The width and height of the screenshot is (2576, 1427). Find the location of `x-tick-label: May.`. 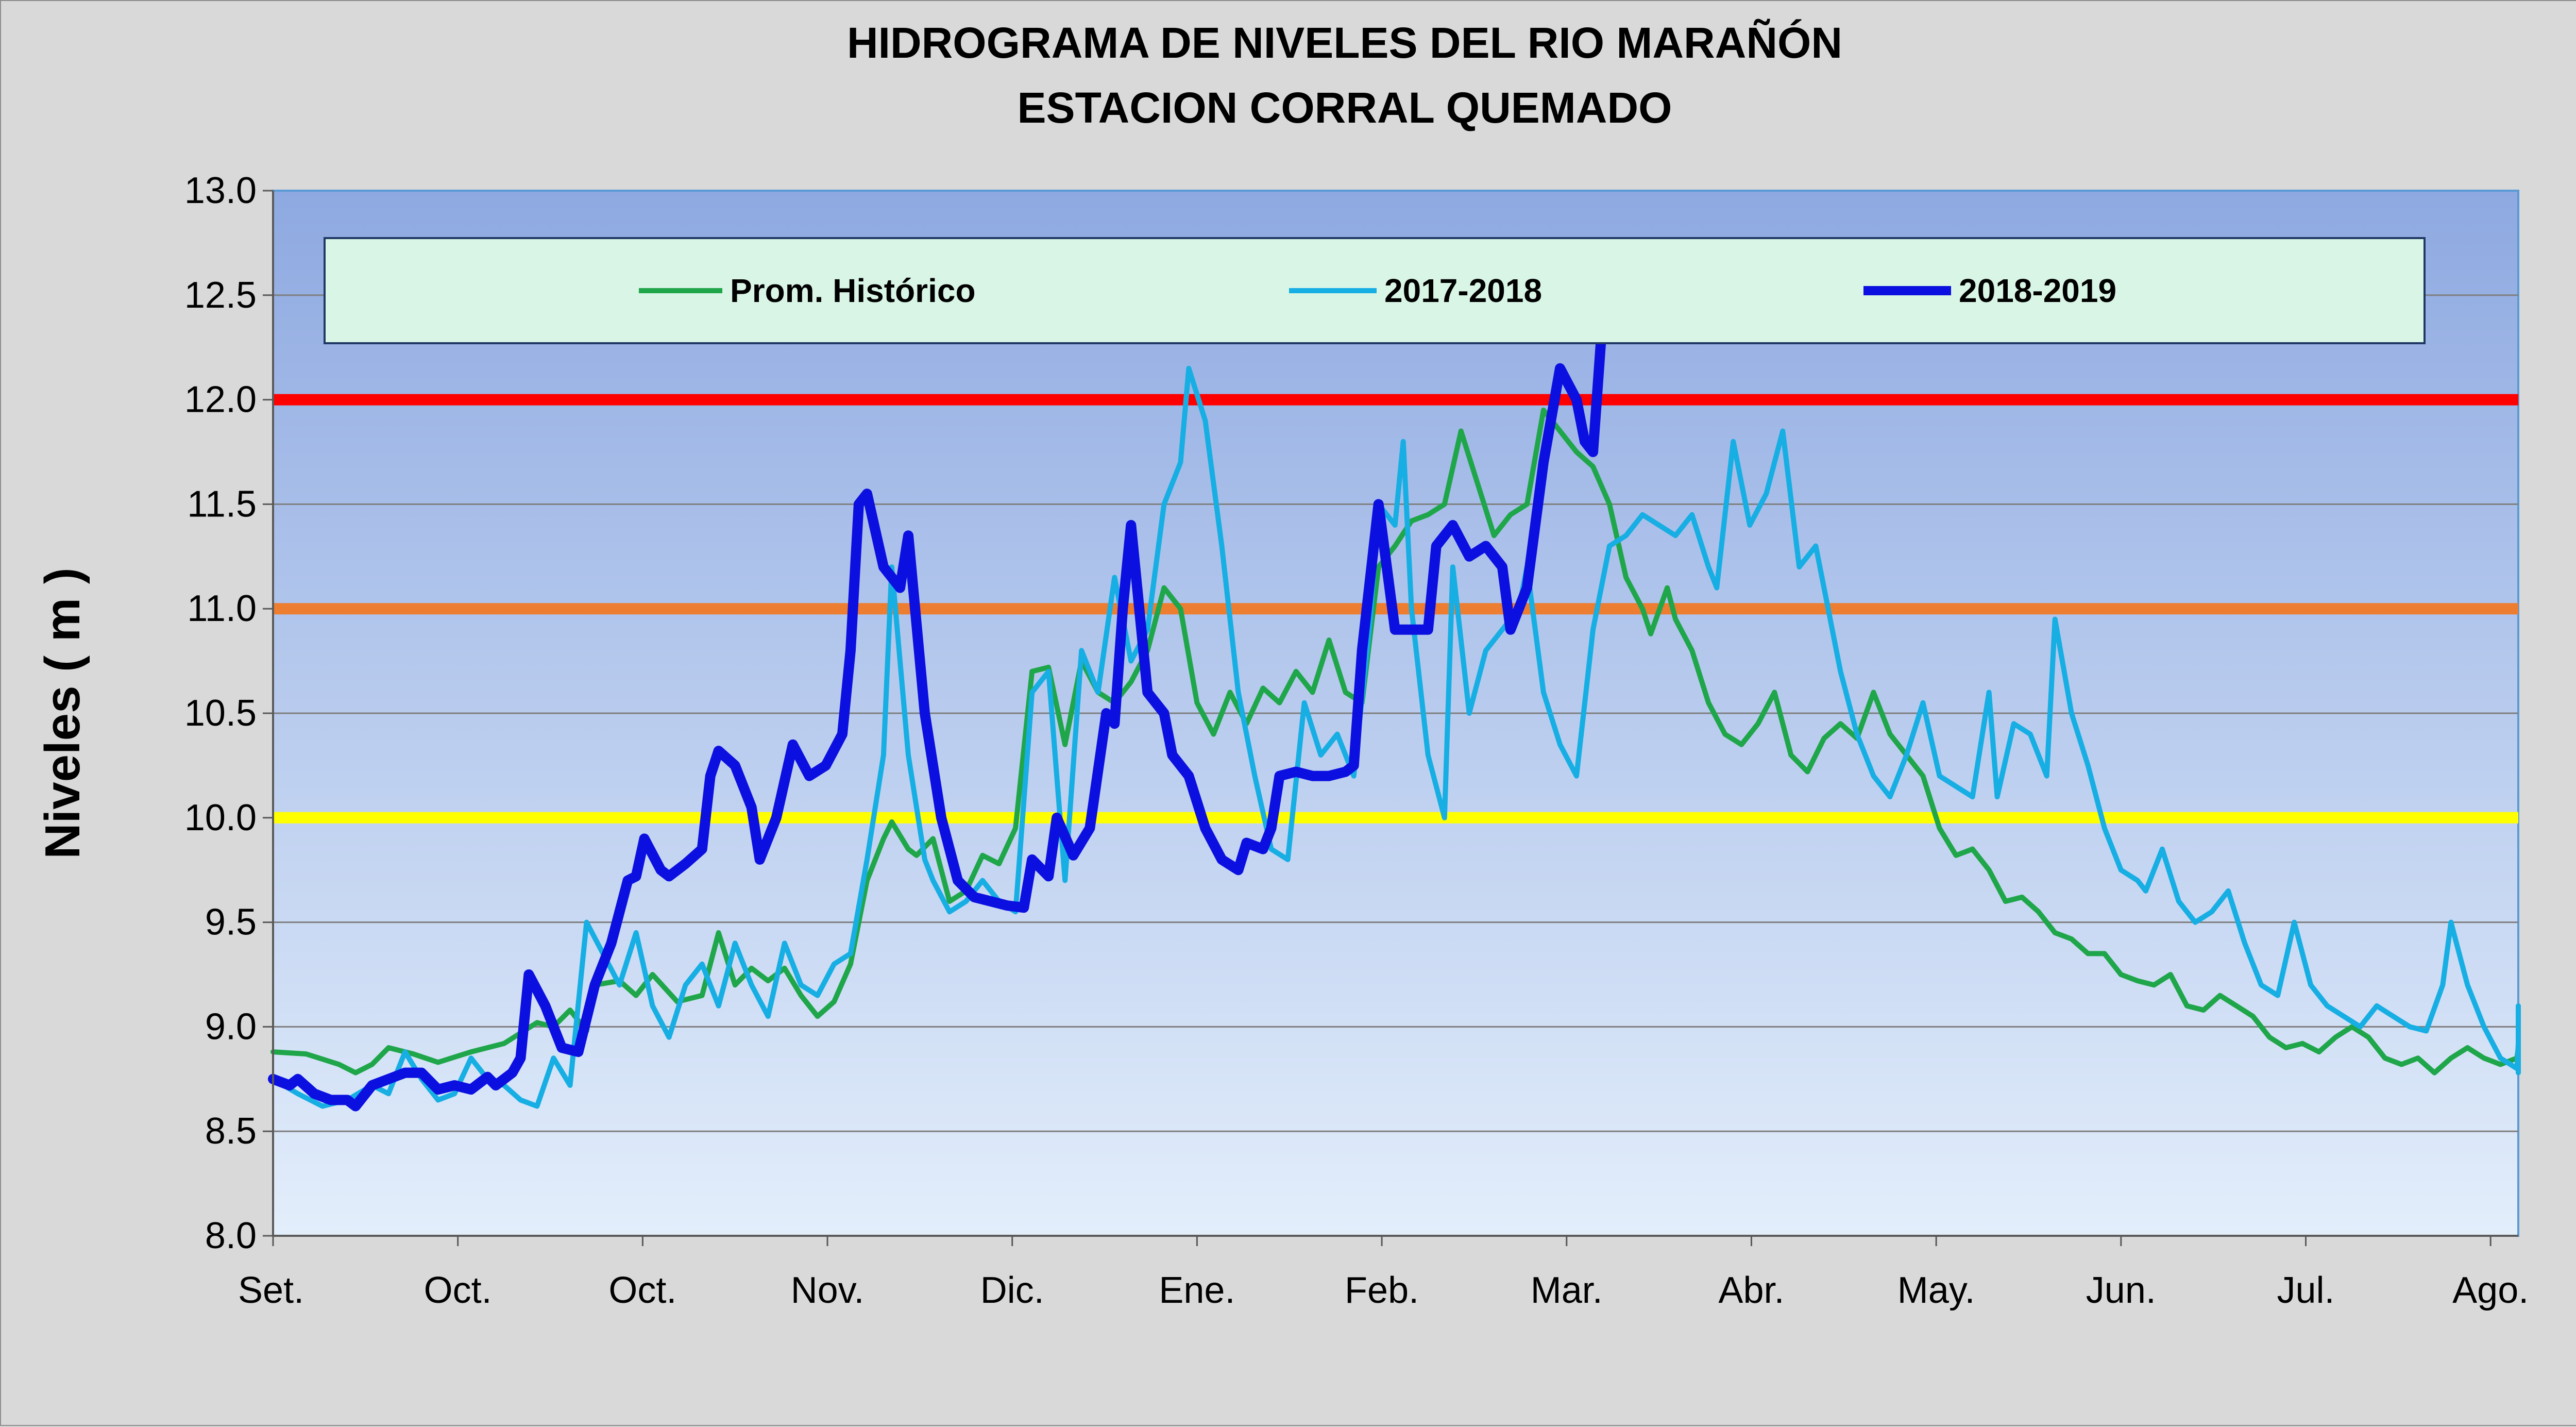

x-tick-label: May. is located at coordinates (1936, 1290).